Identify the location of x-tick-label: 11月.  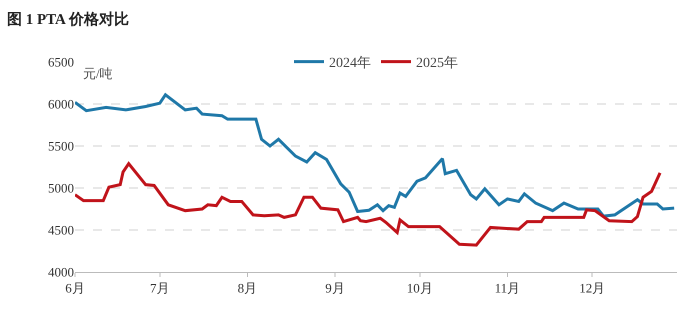
(507, 288).